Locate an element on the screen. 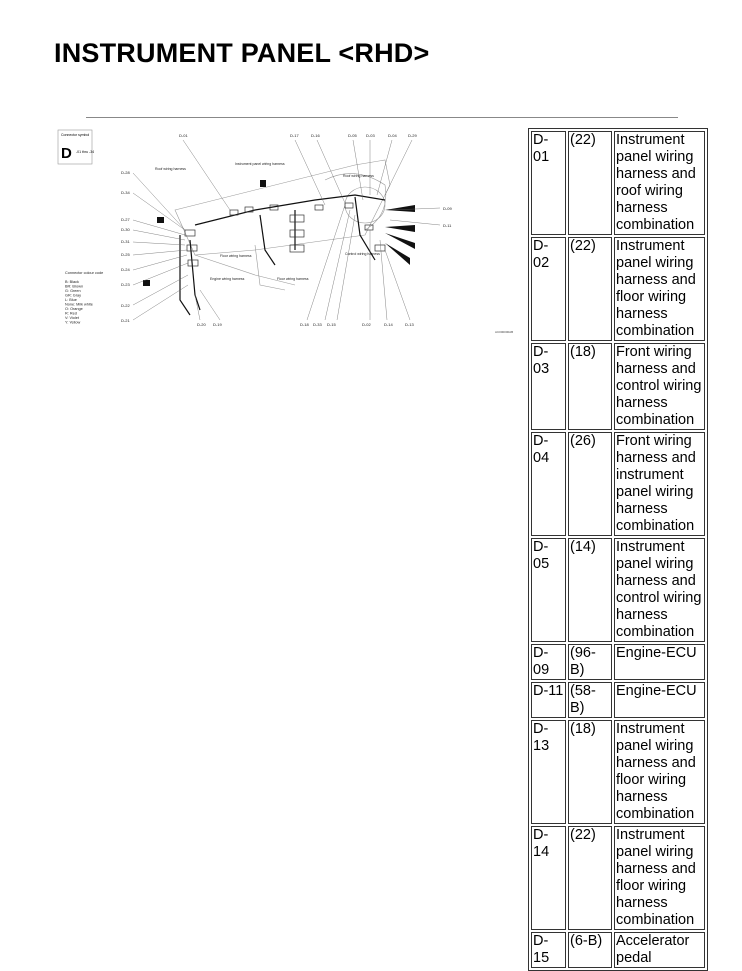 Image resolution: width=742 pixels, height=971 pixels. svg-text: None: Milk white is located at coordinates (79, 305).